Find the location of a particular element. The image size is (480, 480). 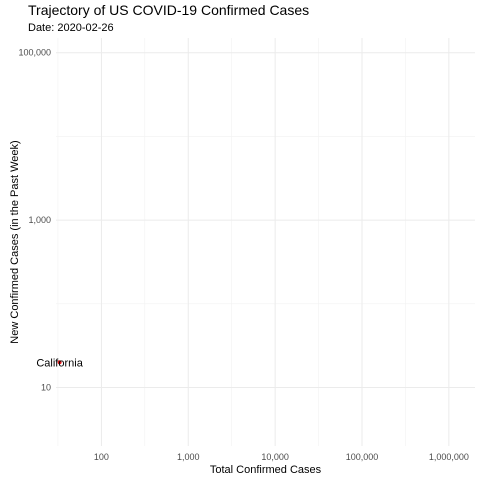

y-axis-ticks: 10 1,000 100,000 is located at coordinates (34, 220).